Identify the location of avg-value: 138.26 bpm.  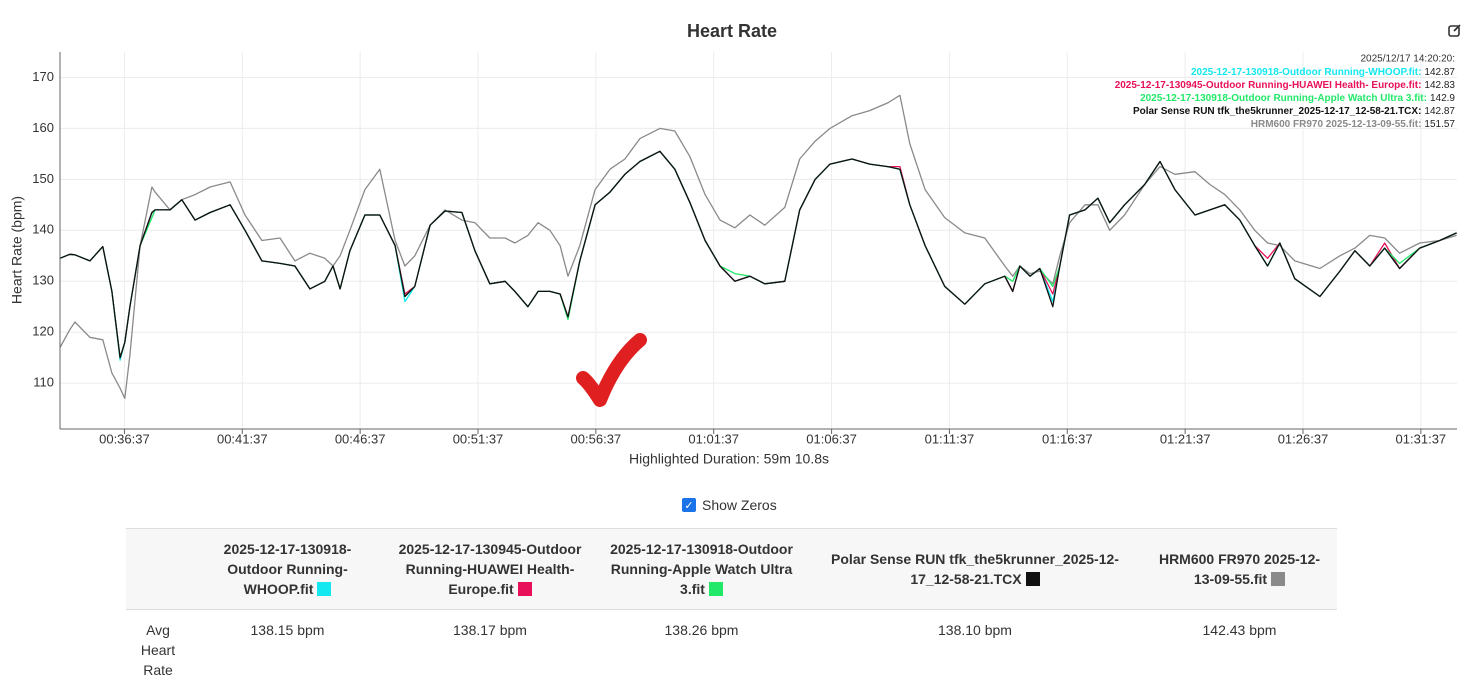
(701, 630).